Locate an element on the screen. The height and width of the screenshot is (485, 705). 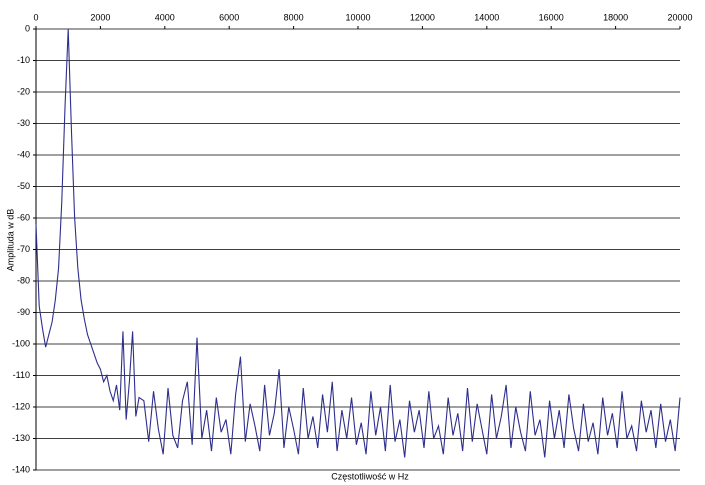
x-tick-label: 8000 is located at coordinates (294, 17).